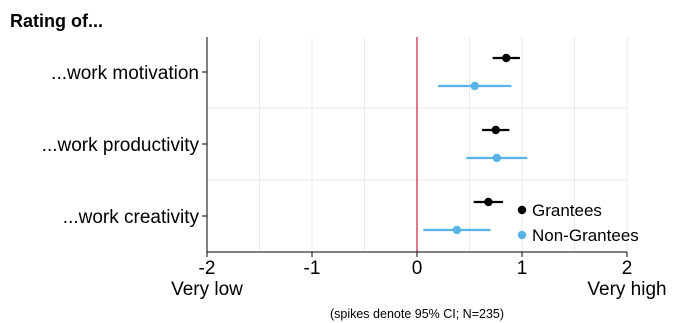  Describe the element at coordinates (312, 268) in the screenshot. I see `x-tick-label: -1` at that location.